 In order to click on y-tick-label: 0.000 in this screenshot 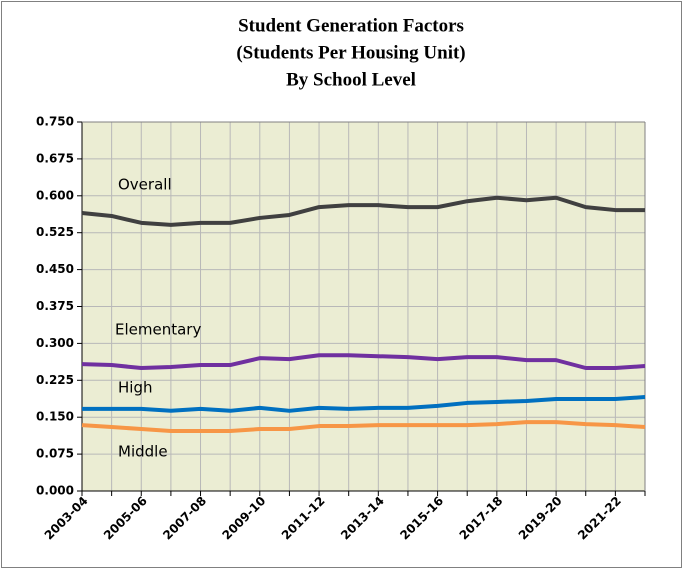, I will do `click(55, 491)`.